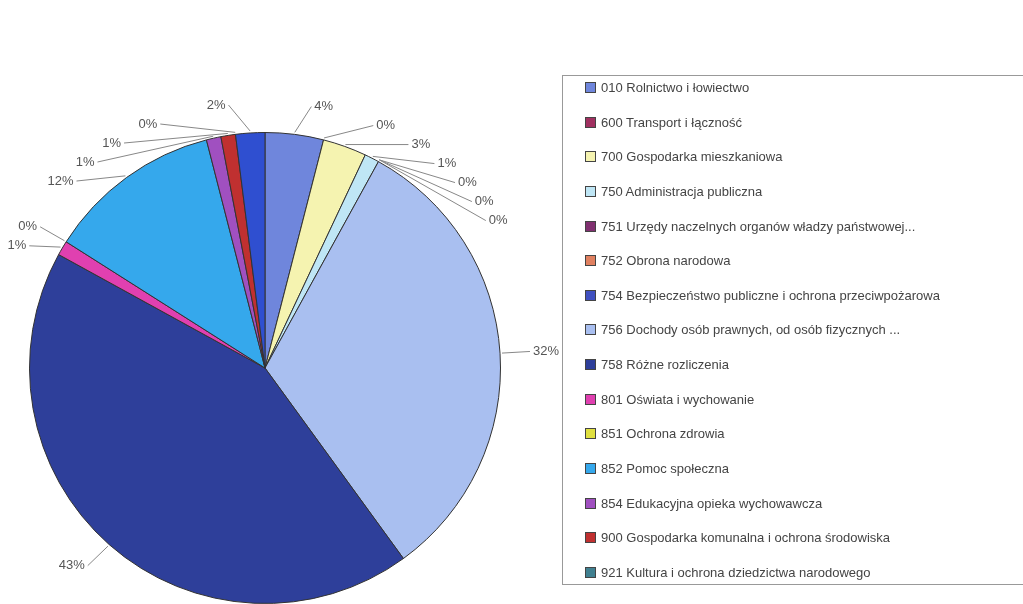 The height and width of the screenshot is (604, 1023). I want to click on legend-label: 754 Bezpieczeństwo publiczne i ochrona przeciwpożarowa, so click(770, 295).